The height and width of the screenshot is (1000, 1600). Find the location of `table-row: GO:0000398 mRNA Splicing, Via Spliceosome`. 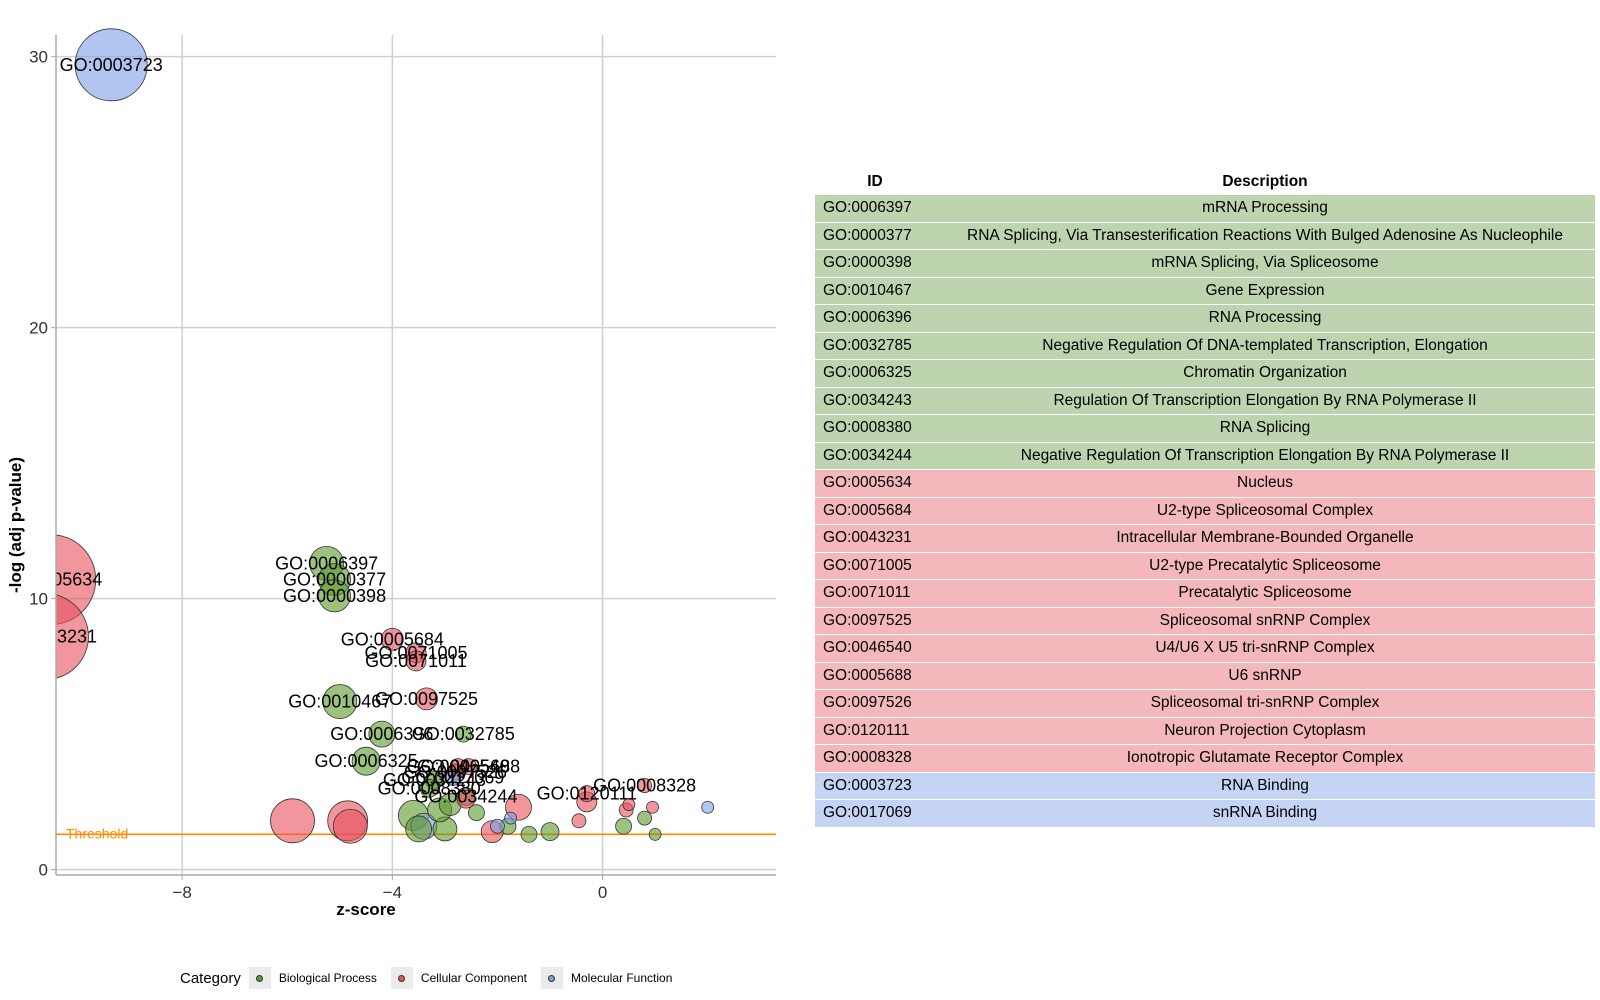

table-row: GO:0000398 mRNA Splicing, Via Spliceosome is located at coordinates (1205, 263).